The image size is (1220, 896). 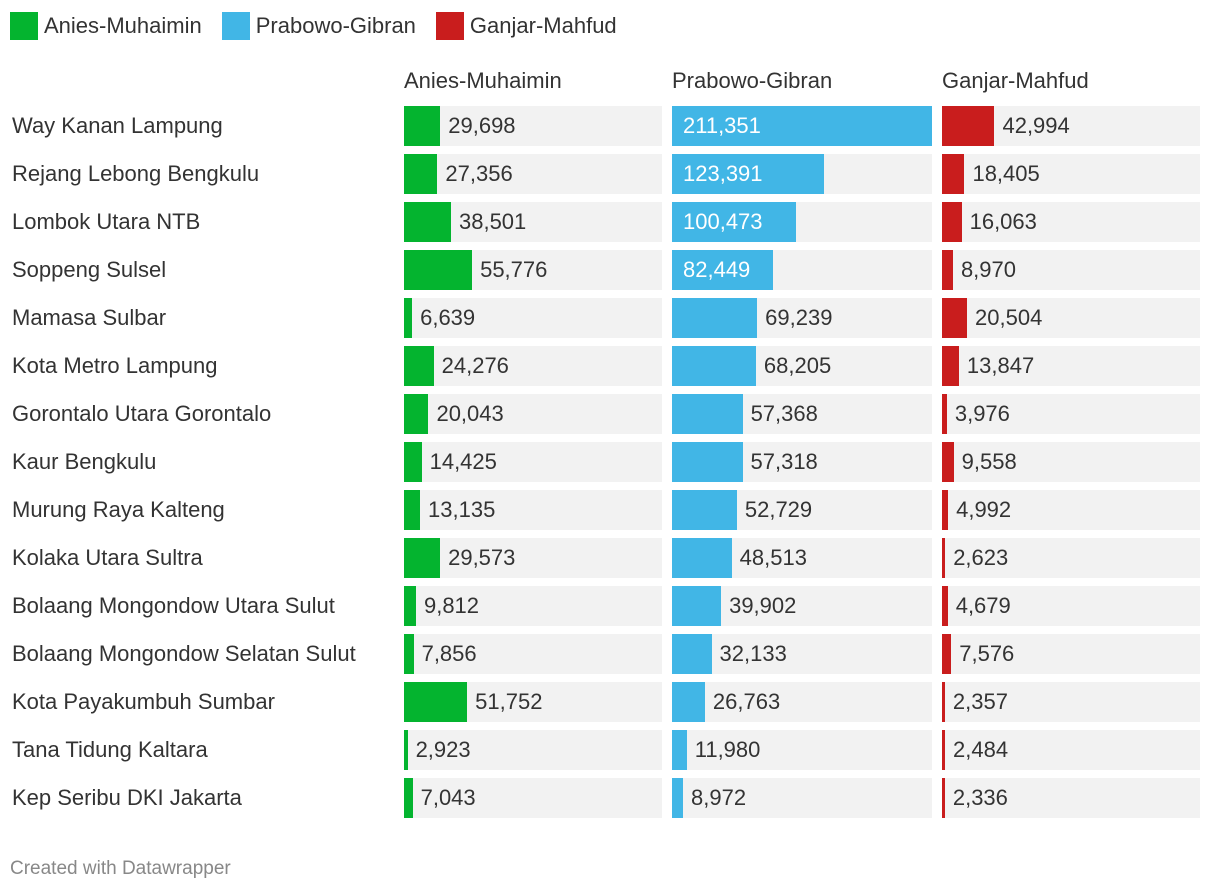 I want to click on legend-item-0: Anies-Muhaimin, so click(x=106, y=26).